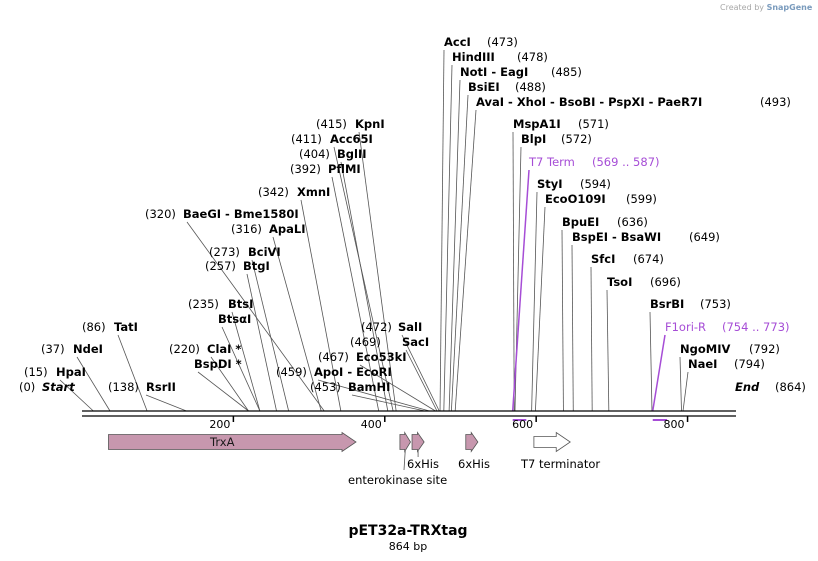  Describe the element at coordinates (775, 102) in the screenshot. I see `site-position: (493)` at that location.